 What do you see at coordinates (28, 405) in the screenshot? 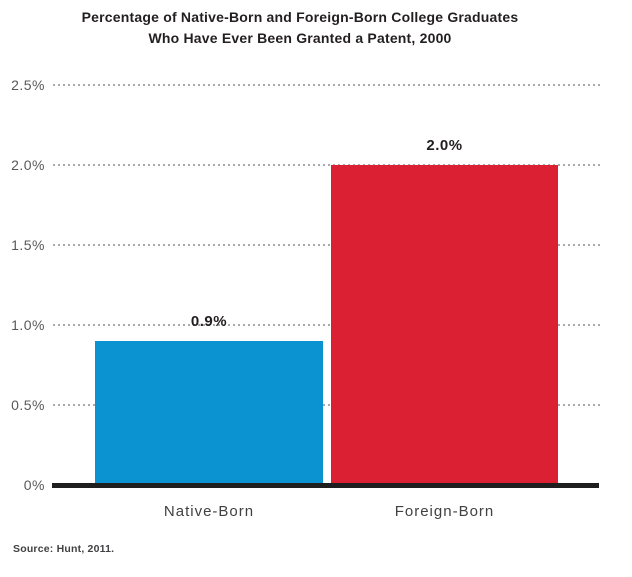
I see `y-tick-label-0.5%: 0.5%` at bounding box center [28, 405].